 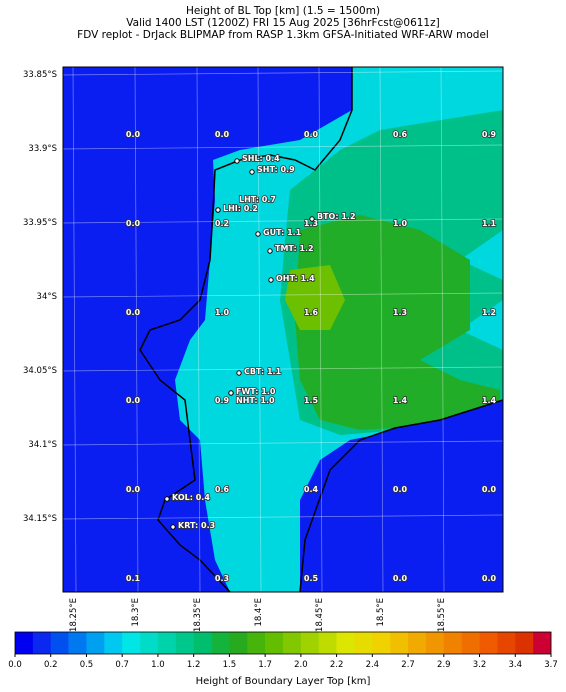 What do you see at coordinates (87, 665) in the screenshot?
I see `colorbar-tick-label: 0.5` at bounding box center [87, 665].